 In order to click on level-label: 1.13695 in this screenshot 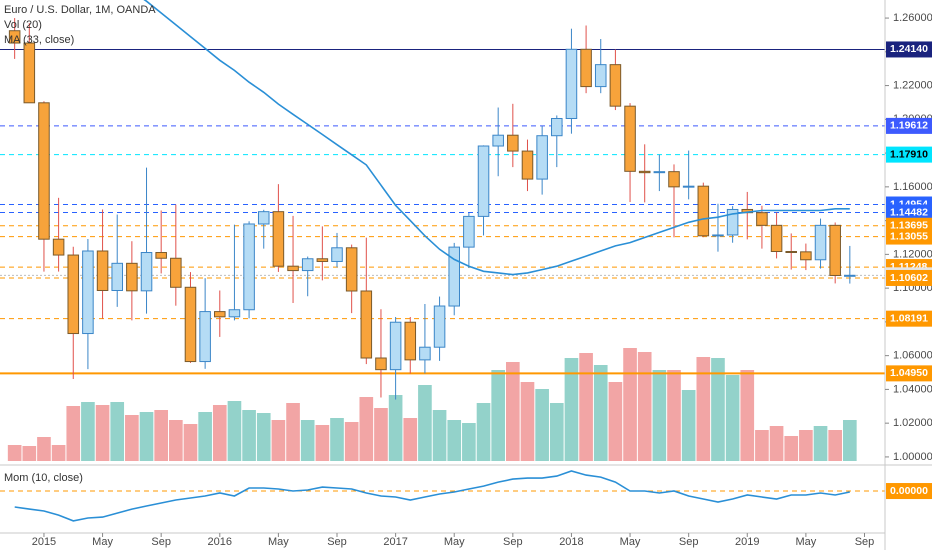, I will do `click(909, 226)`.